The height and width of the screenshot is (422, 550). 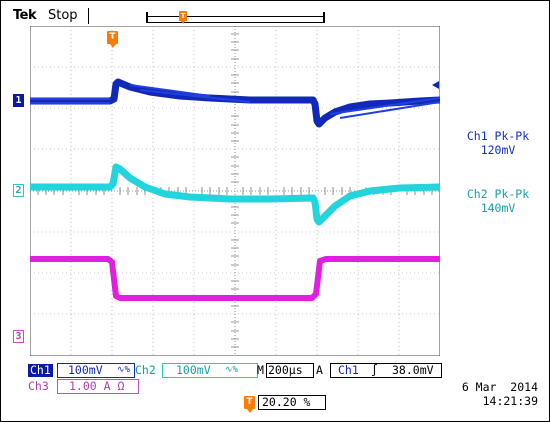 I want to click on ch1-scale-box, so click(x=96, y=370).